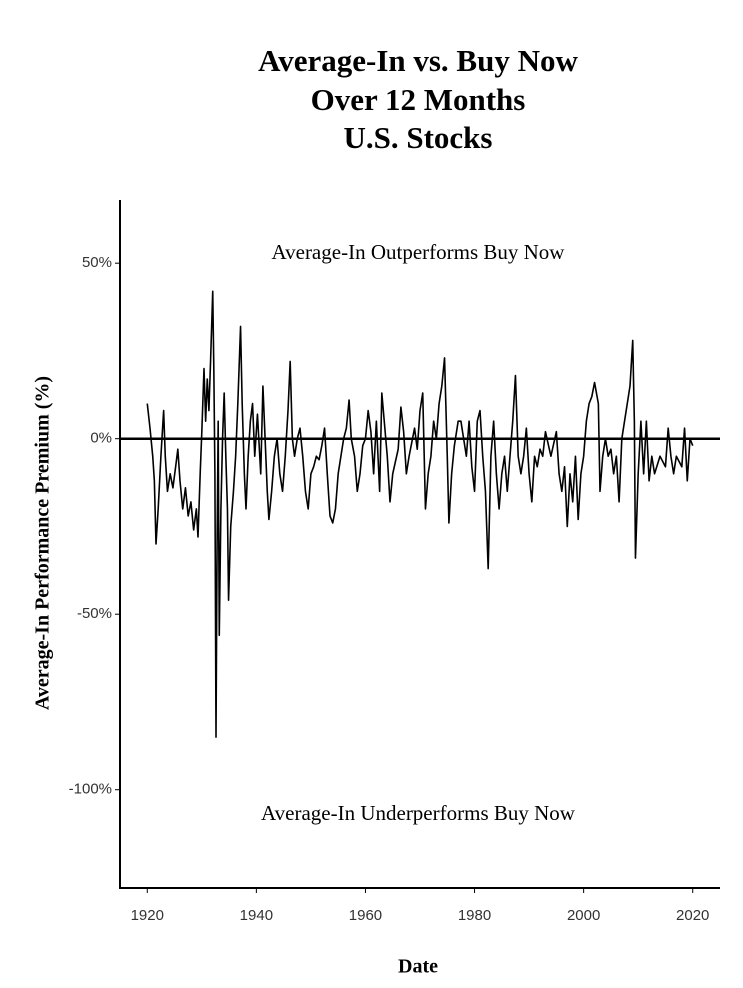 The height and width of the screenshot is (988, 743). What do you see at coordinates (419, 252) in the screenshot?
I see `annotation: Average-In Outperforms Buy Now` at bounding box center [419, 252].